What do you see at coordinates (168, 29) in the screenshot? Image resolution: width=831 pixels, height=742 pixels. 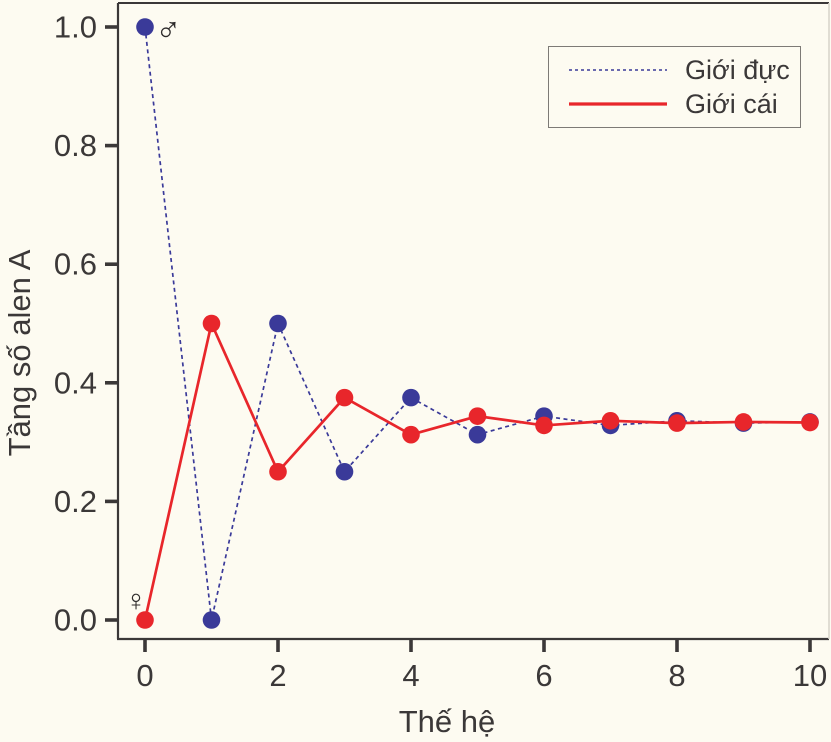 I see `male-symbol: ♂` at bounding box center [168, 29].